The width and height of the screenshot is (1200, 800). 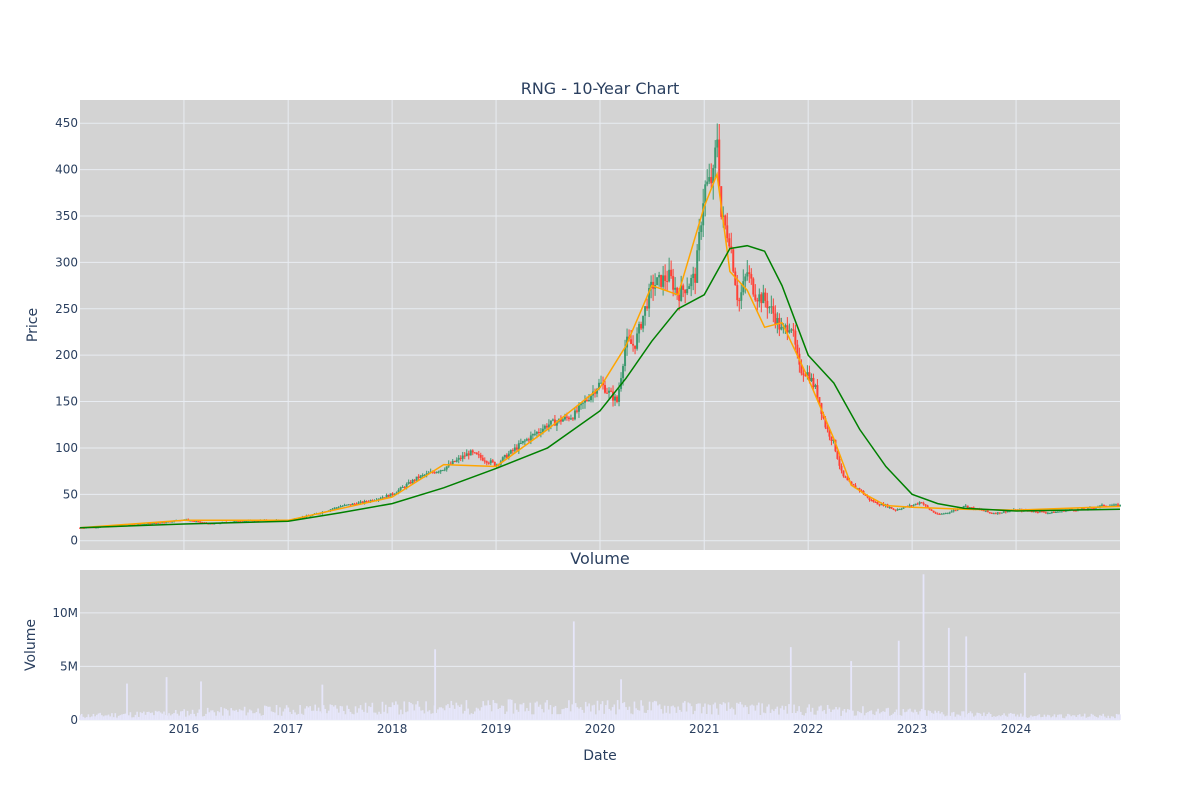 I want to click on volume-y-tick-label: 10M, so click(x=65, y=613).